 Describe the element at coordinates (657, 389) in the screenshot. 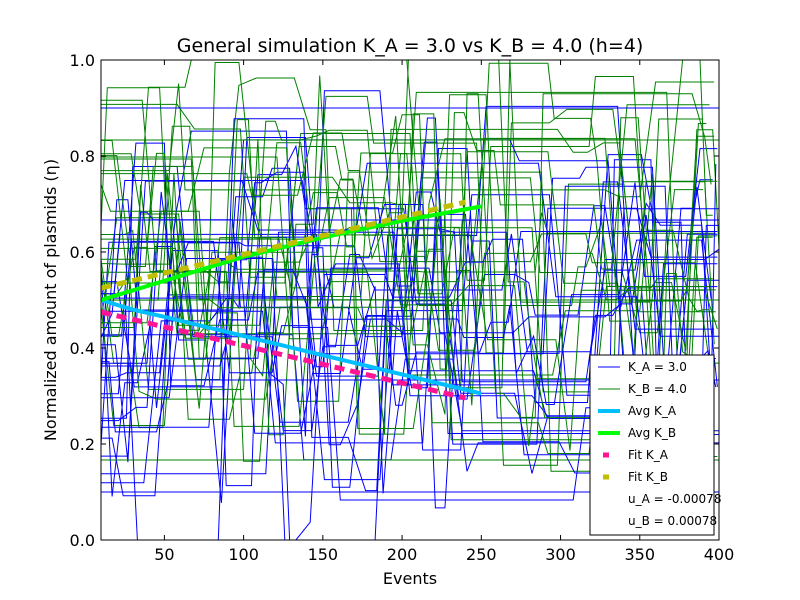

I see `legend-label: K_B = 4.0` at that location.